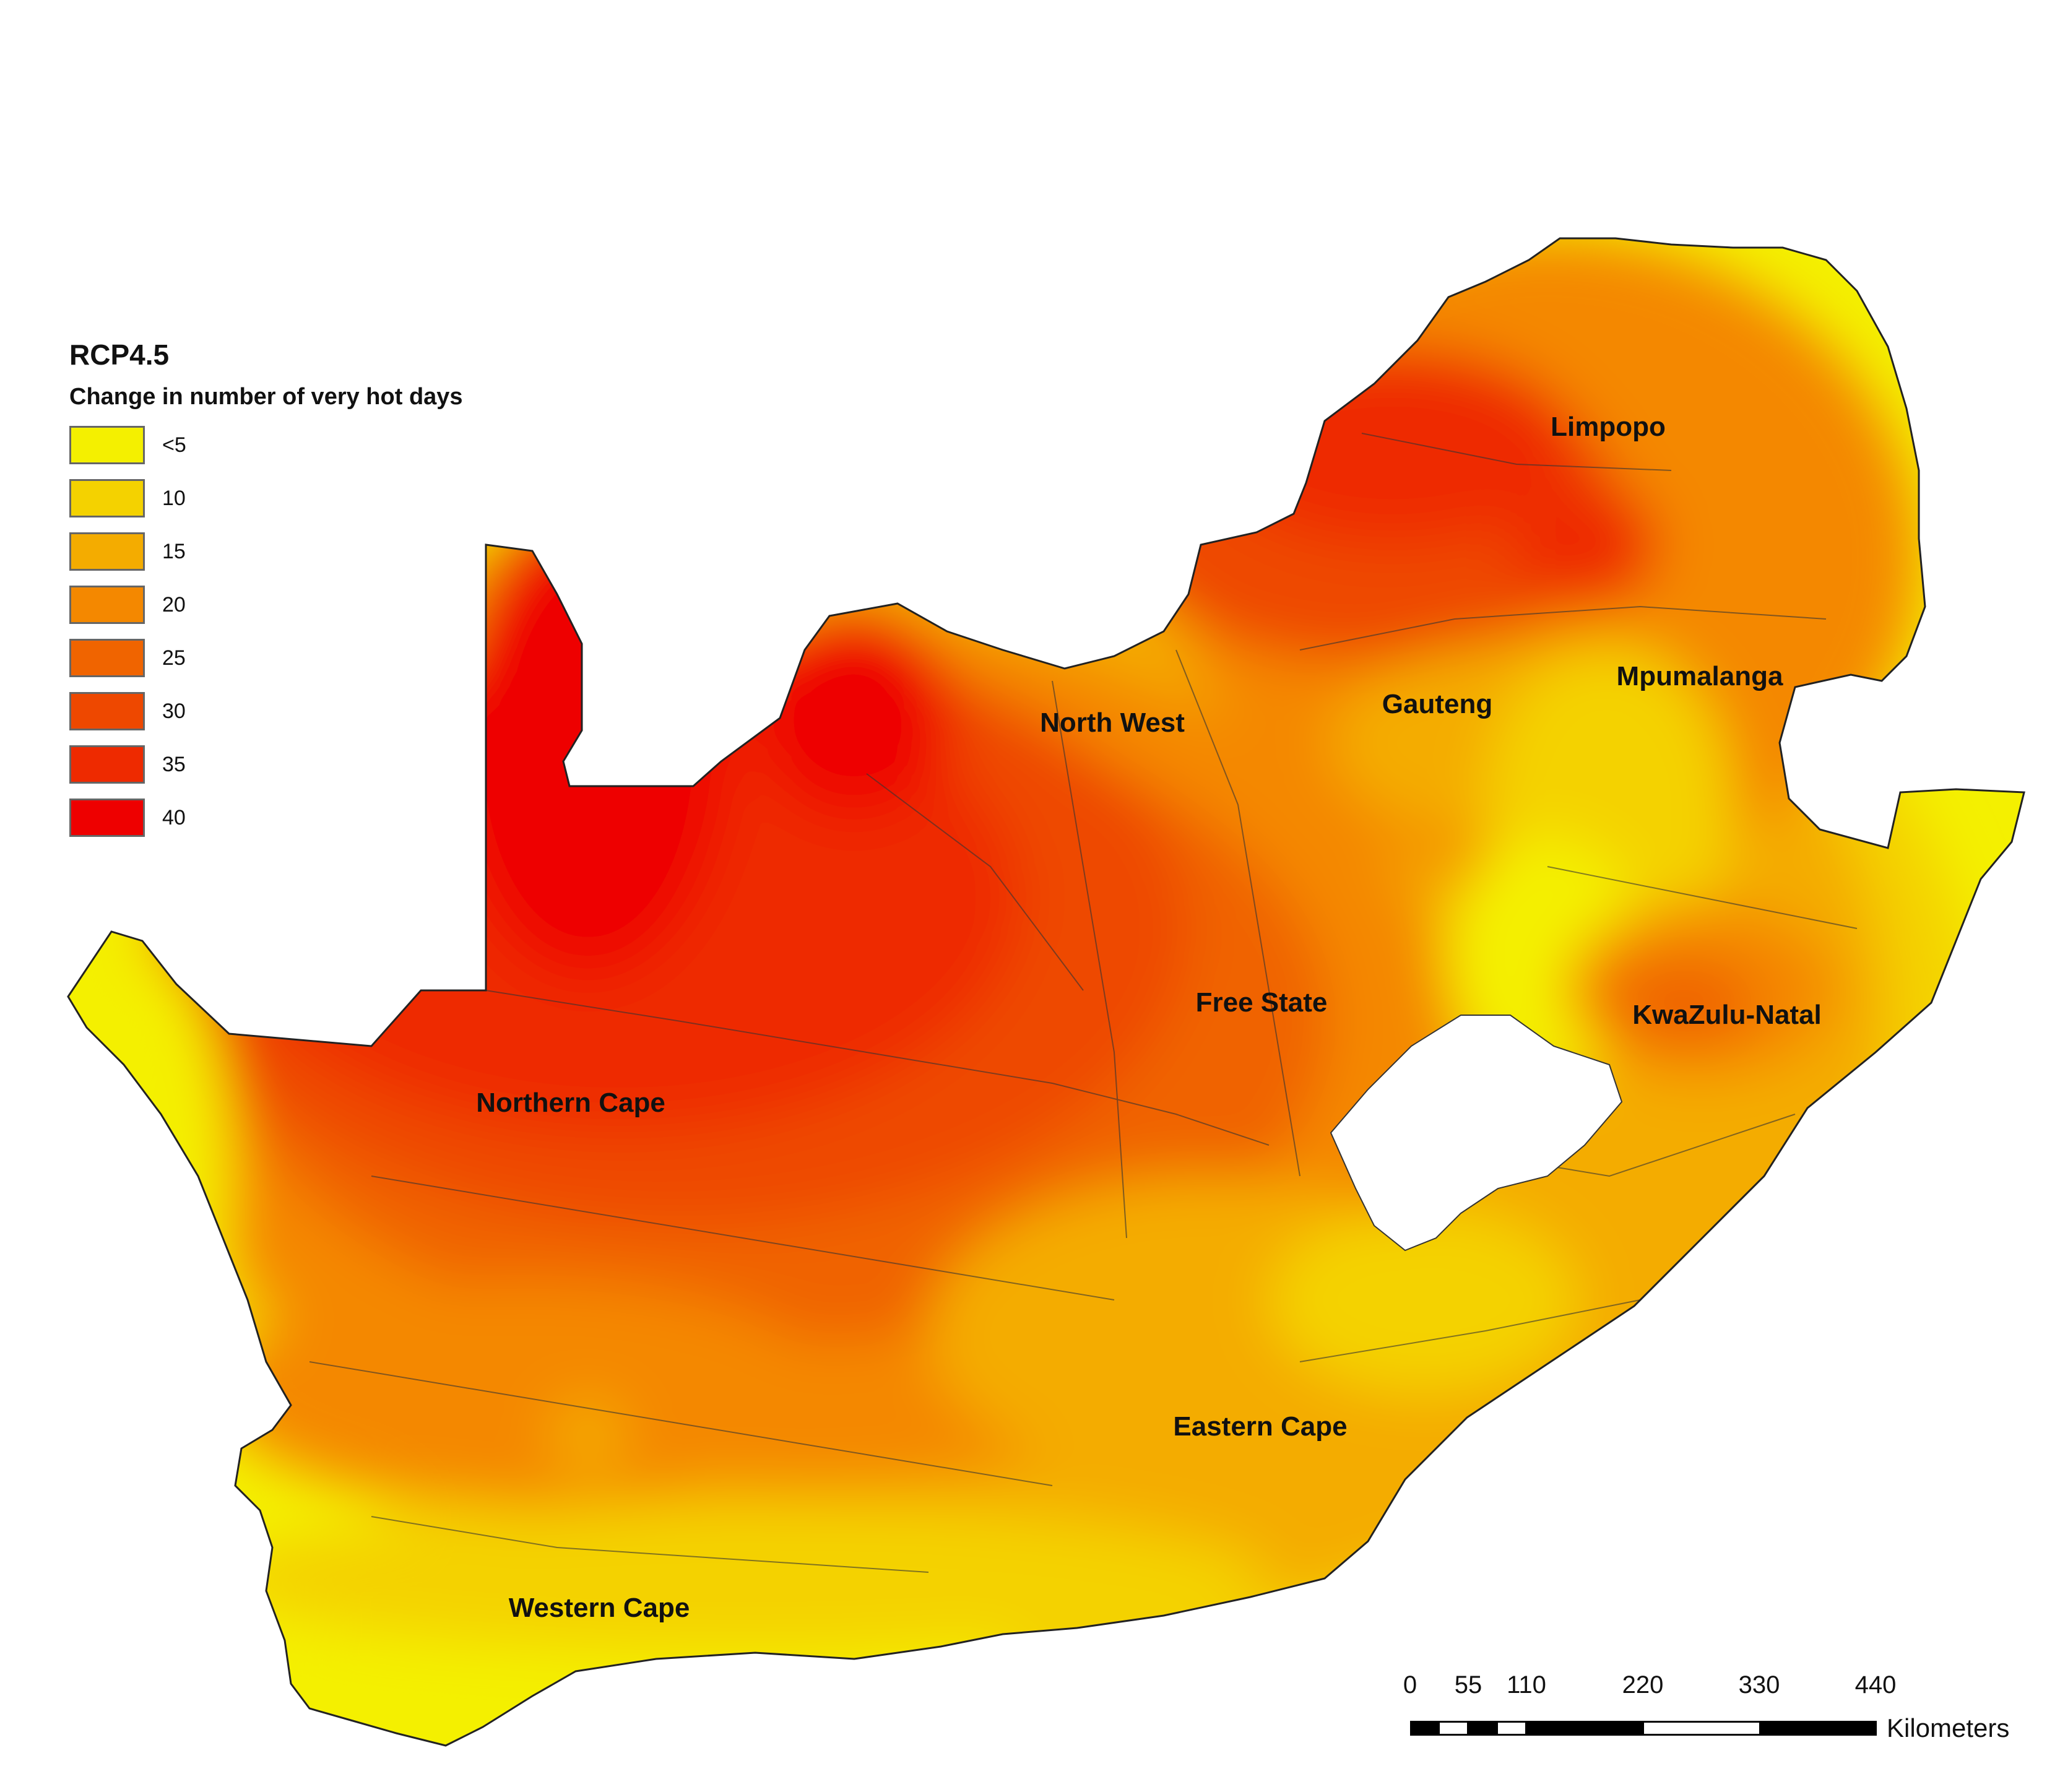  I want to click on legend-item: <5, so click(266, 445).